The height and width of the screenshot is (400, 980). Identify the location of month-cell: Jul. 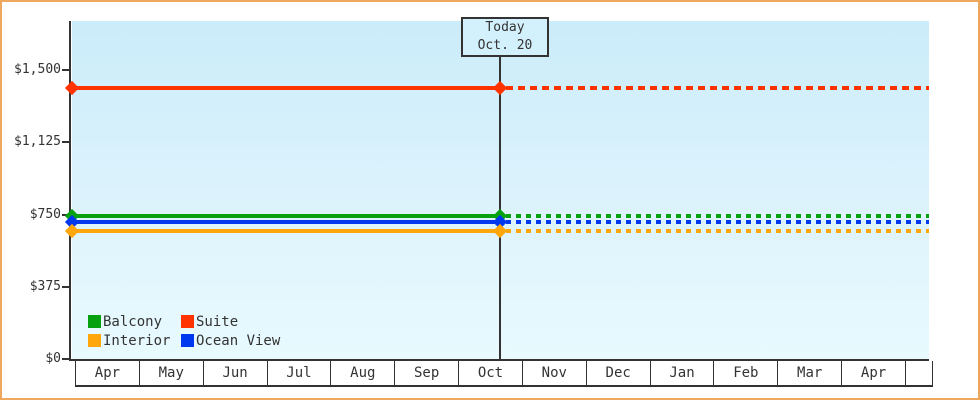
(300, 373).